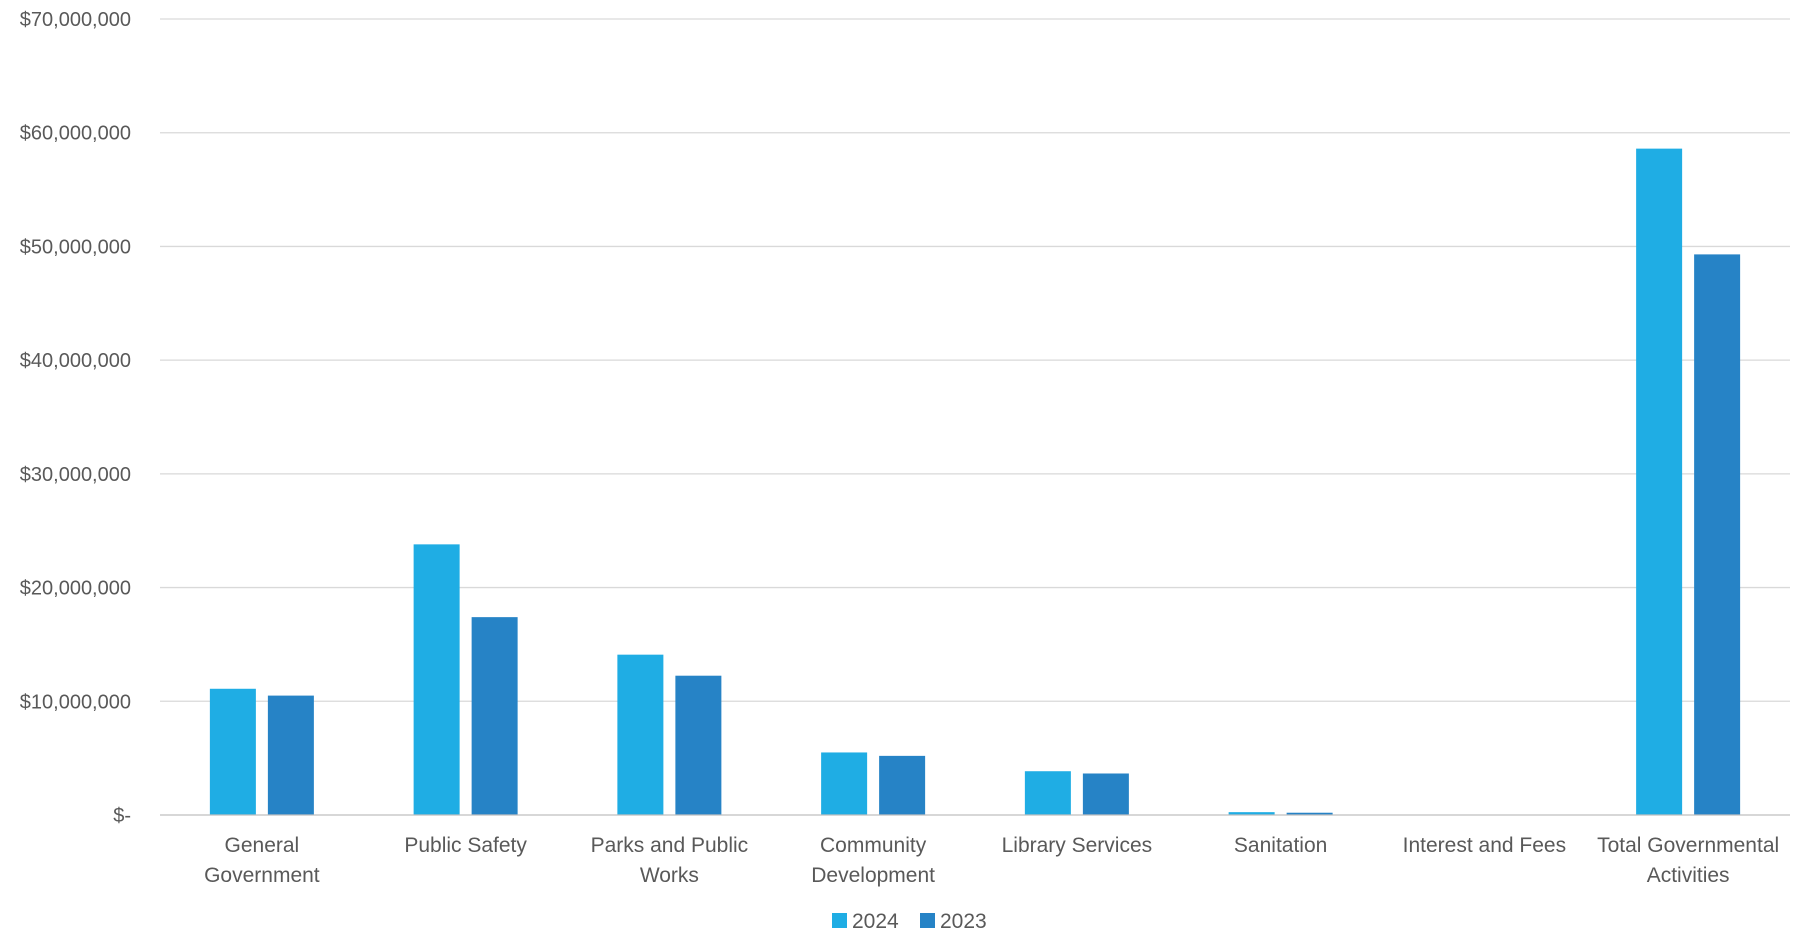 The width and height of the screenshot is (1801, 945). What do you see at coordinates (262, 875) in the screenshot?
I see `x-tick-label: Government` at bounding box center [262, 875].